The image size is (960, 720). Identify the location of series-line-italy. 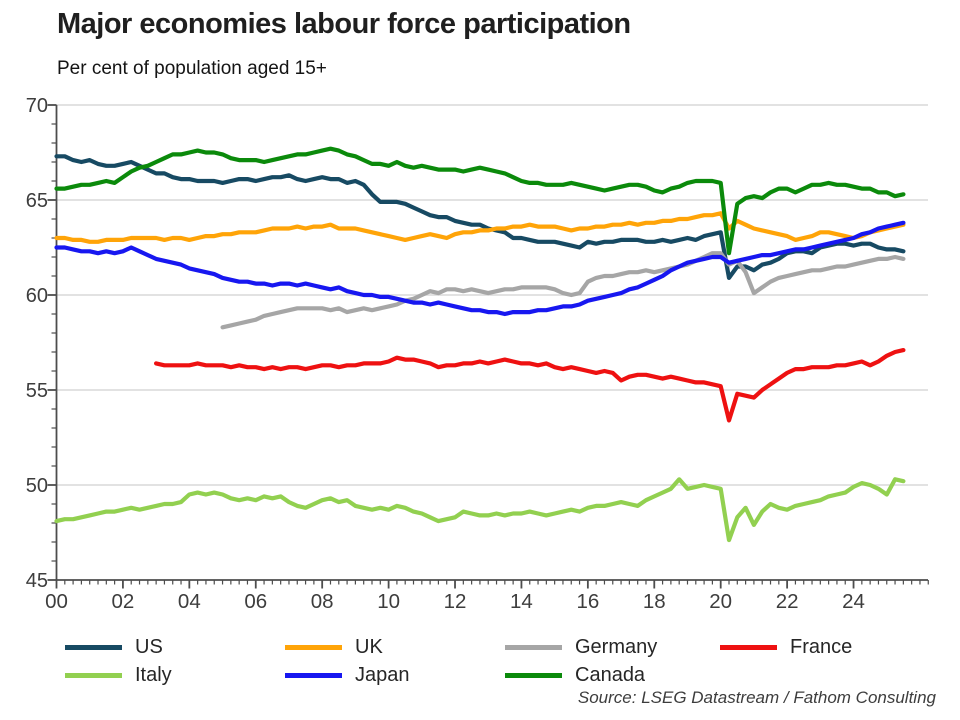
(480, 510).